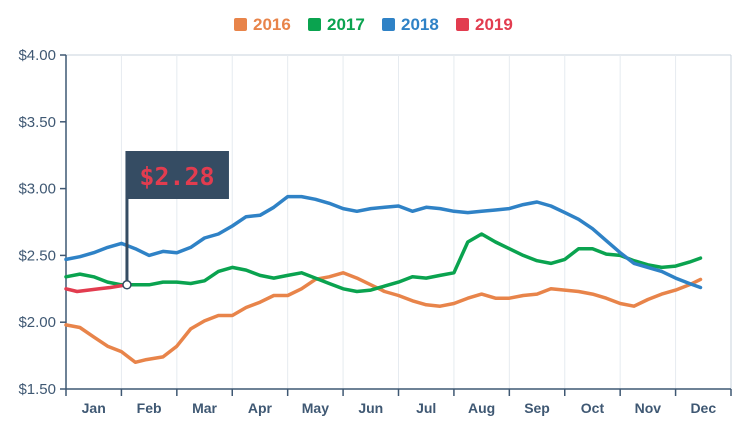 The width and height of the screenshot is (744, 423). I want to click on x-tick-label: Feb, so click(149, 408).